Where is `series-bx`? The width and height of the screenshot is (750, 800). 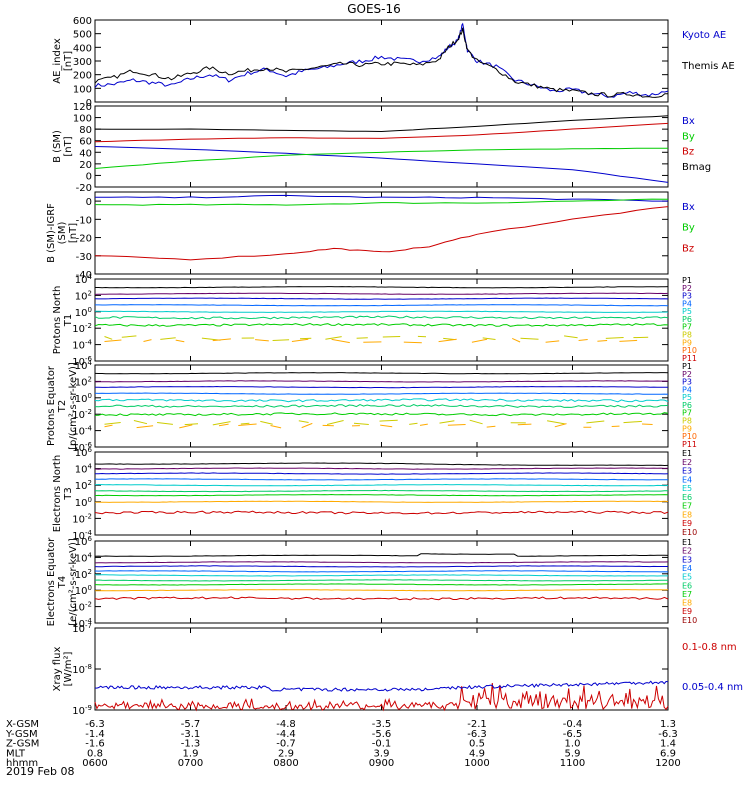 series-bx is located at coordinates (381, 198).